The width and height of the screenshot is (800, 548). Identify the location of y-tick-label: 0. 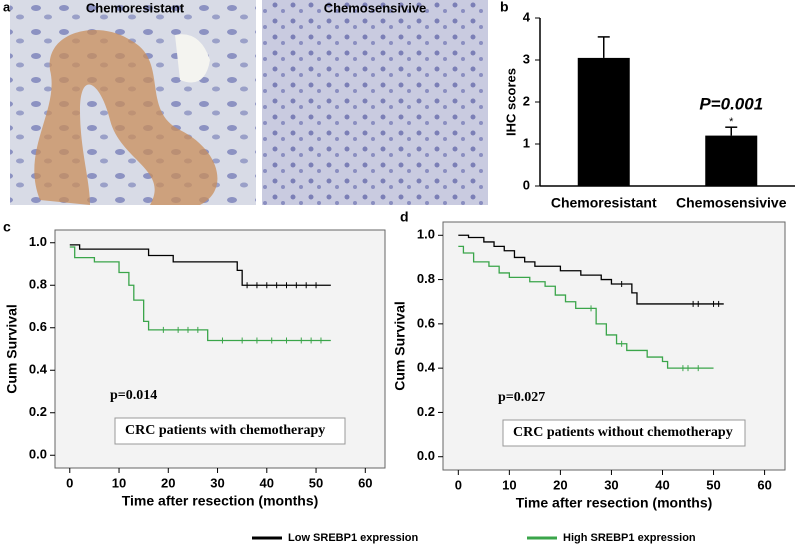
(526, 184).